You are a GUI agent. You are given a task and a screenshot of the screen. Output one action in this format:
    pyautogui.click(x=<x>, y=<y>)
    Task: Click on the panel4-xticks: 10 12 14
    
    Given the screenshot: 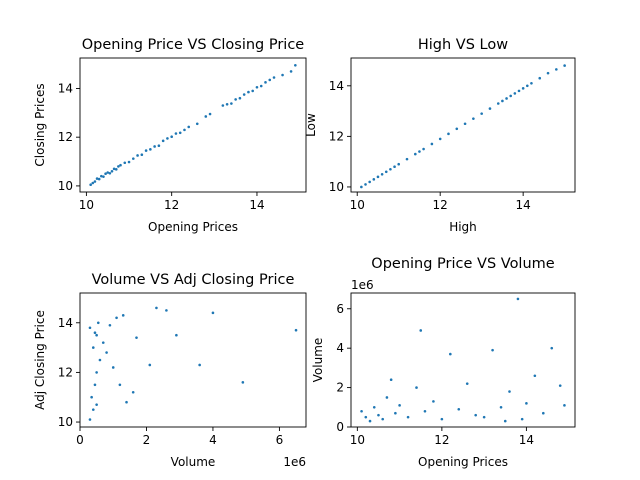 What is the action you would take?
    pyautogui.click(x=442, y=437)
    